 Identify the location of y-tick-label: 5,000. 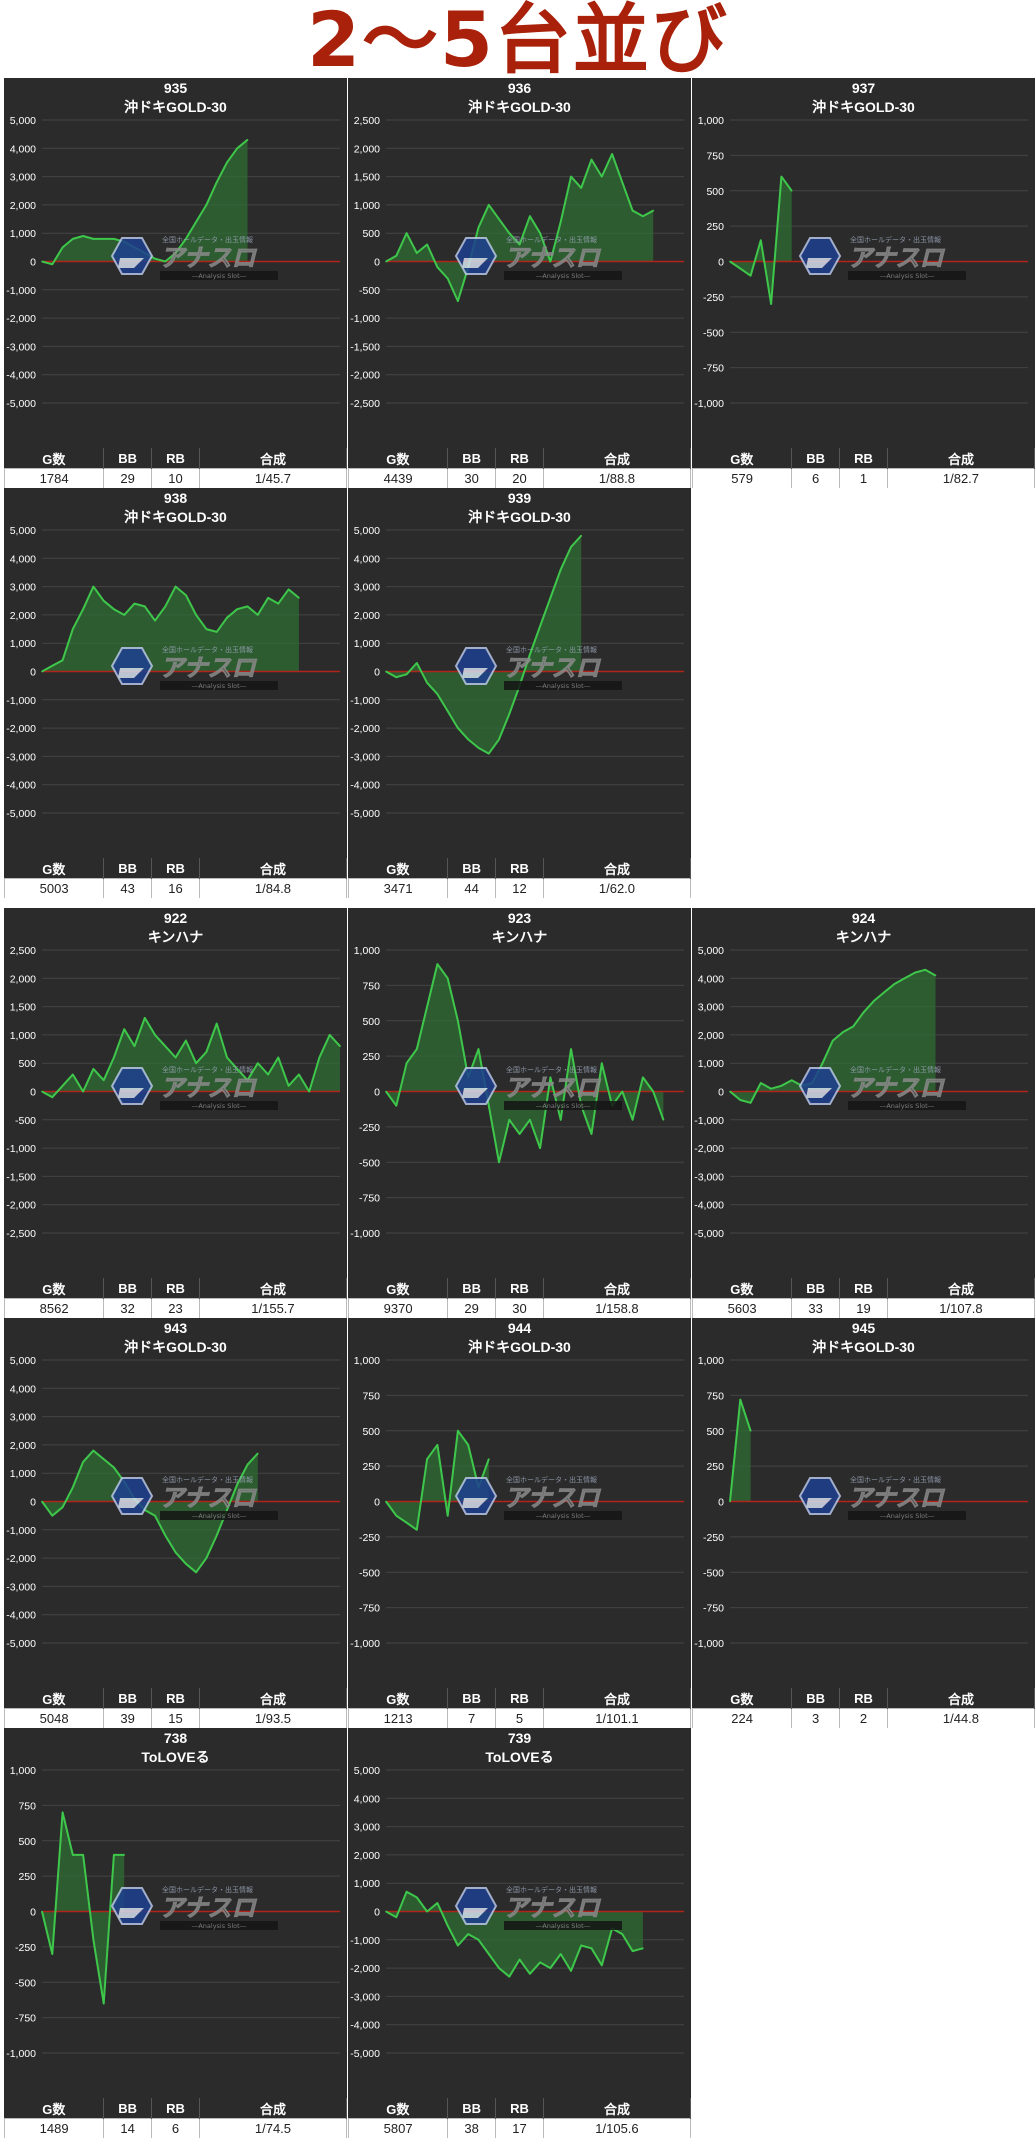
(23, 1361).